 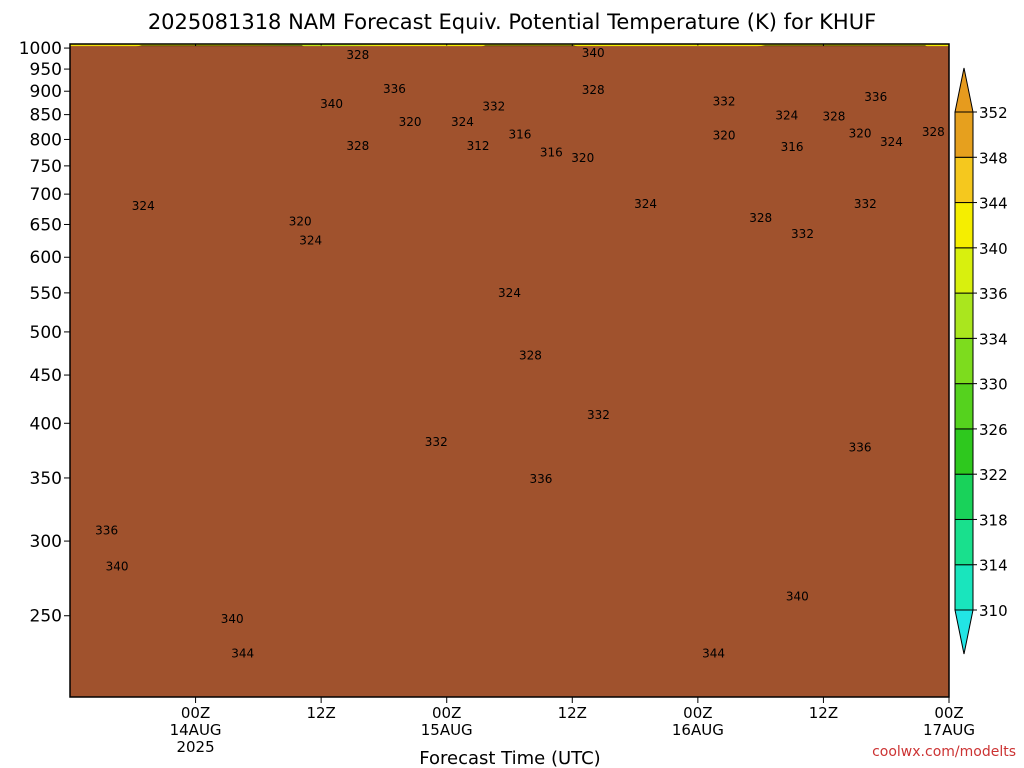 I want to click on y-tick-label: 250, so click(x=46, y=617).